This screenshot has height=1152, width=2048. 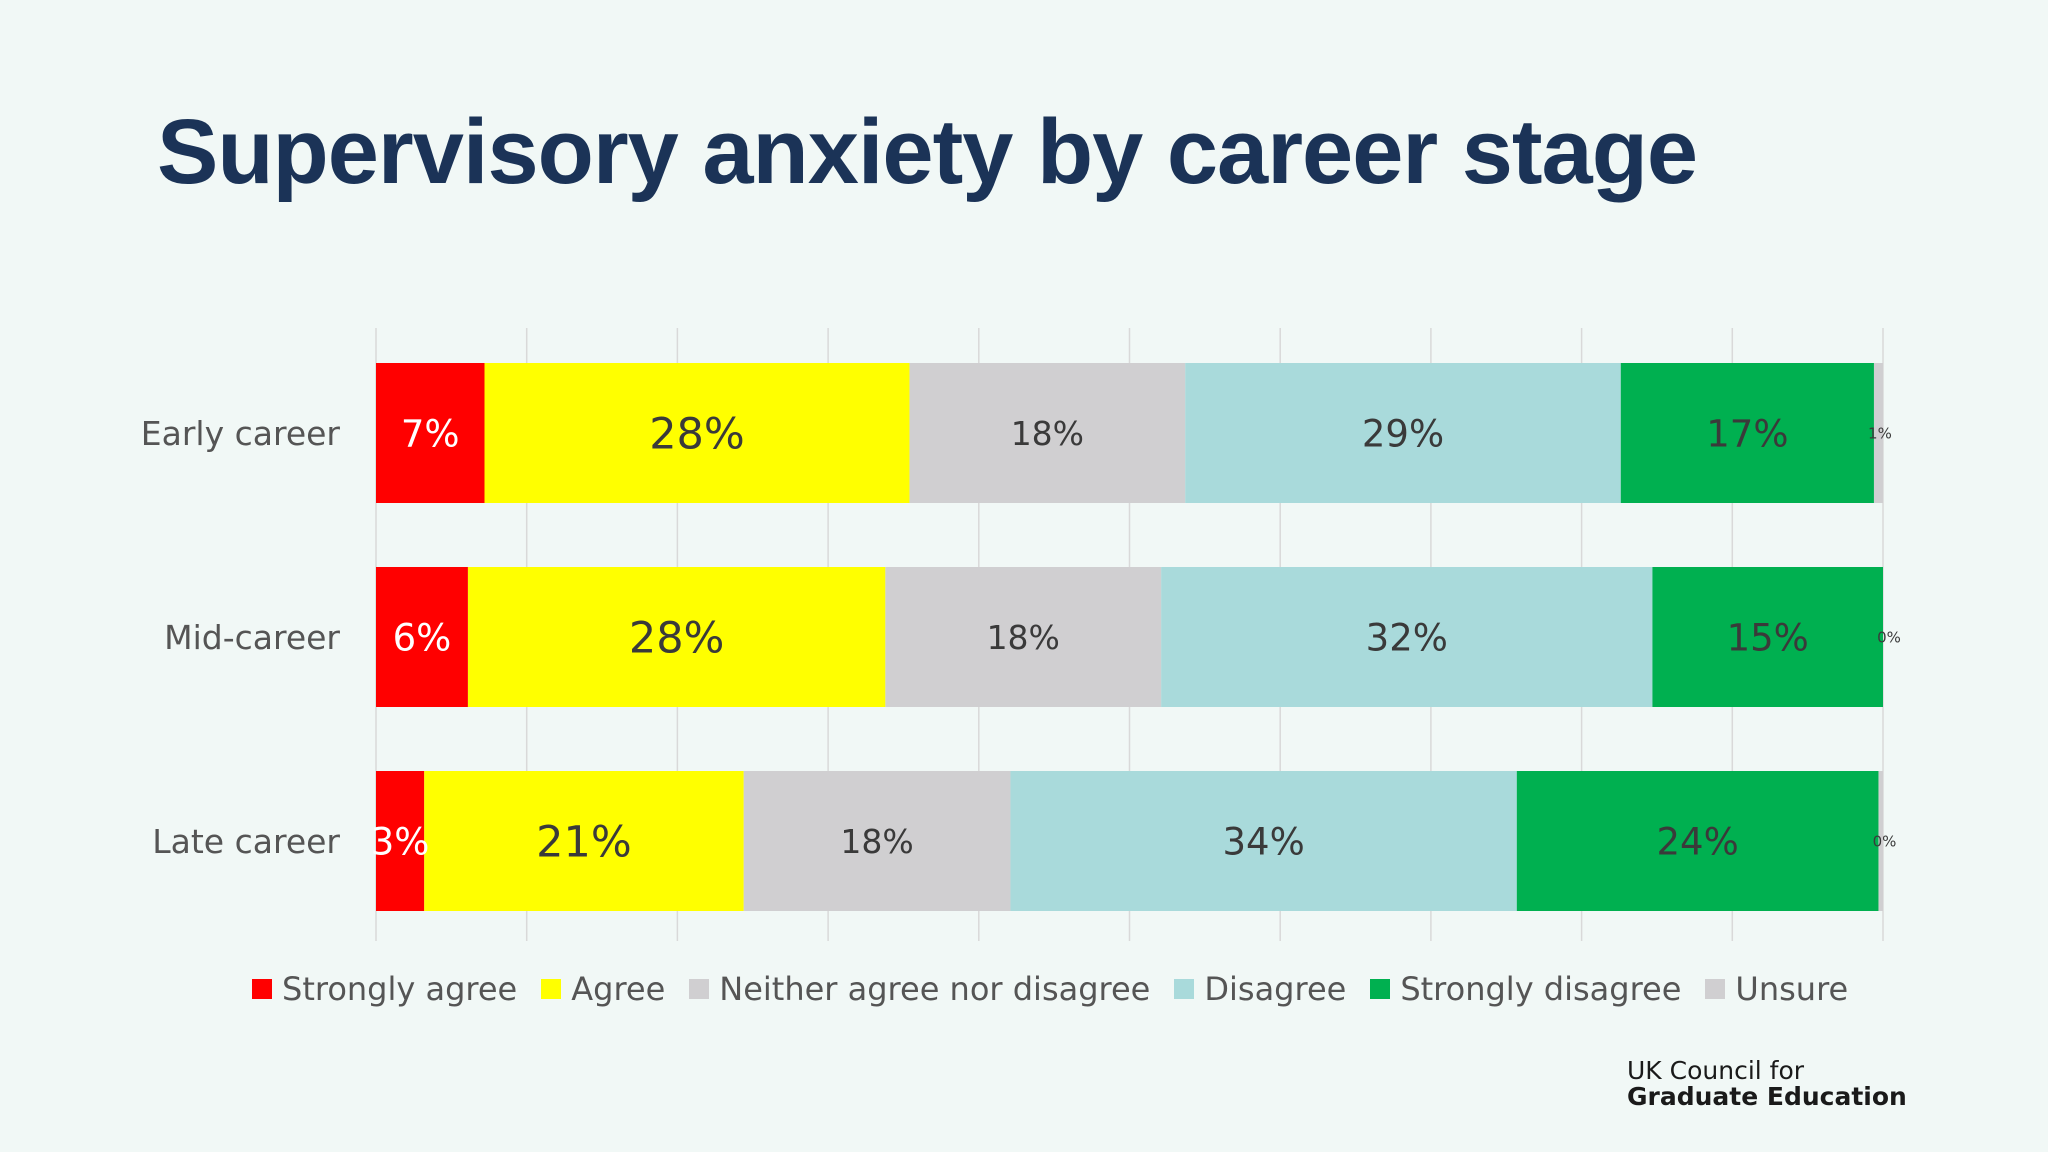 What do you see at coordinates (246, 841) in the screenshot?
I see `category-label: Late career` at bounding box center [246, 841].